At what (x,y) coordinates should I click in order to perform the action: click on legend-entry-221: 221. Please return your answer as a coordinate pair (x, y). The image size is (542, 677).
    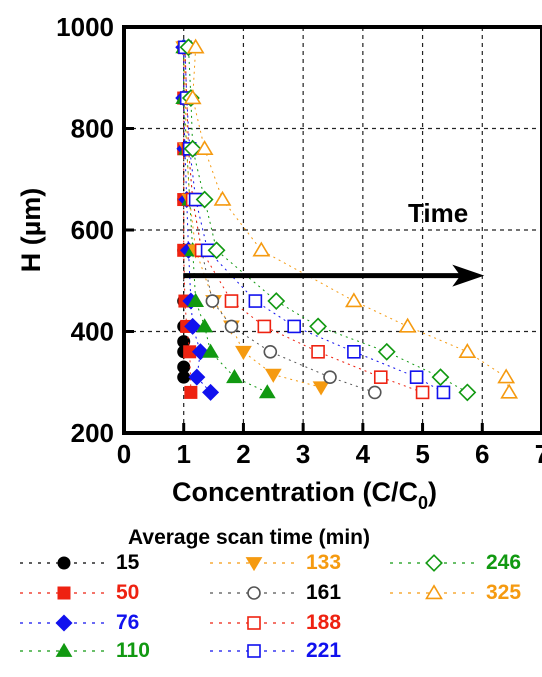
    Looking at the image, I should click on (274, 651).